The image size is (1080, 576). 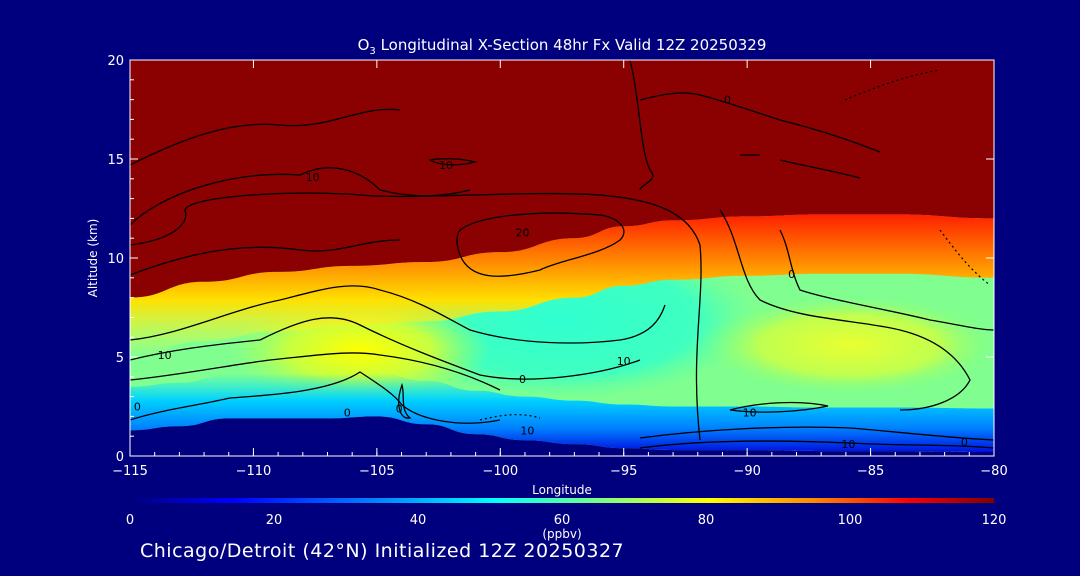 I want to click on colorbar-tick-label: 20, so click(x=274, y=520).